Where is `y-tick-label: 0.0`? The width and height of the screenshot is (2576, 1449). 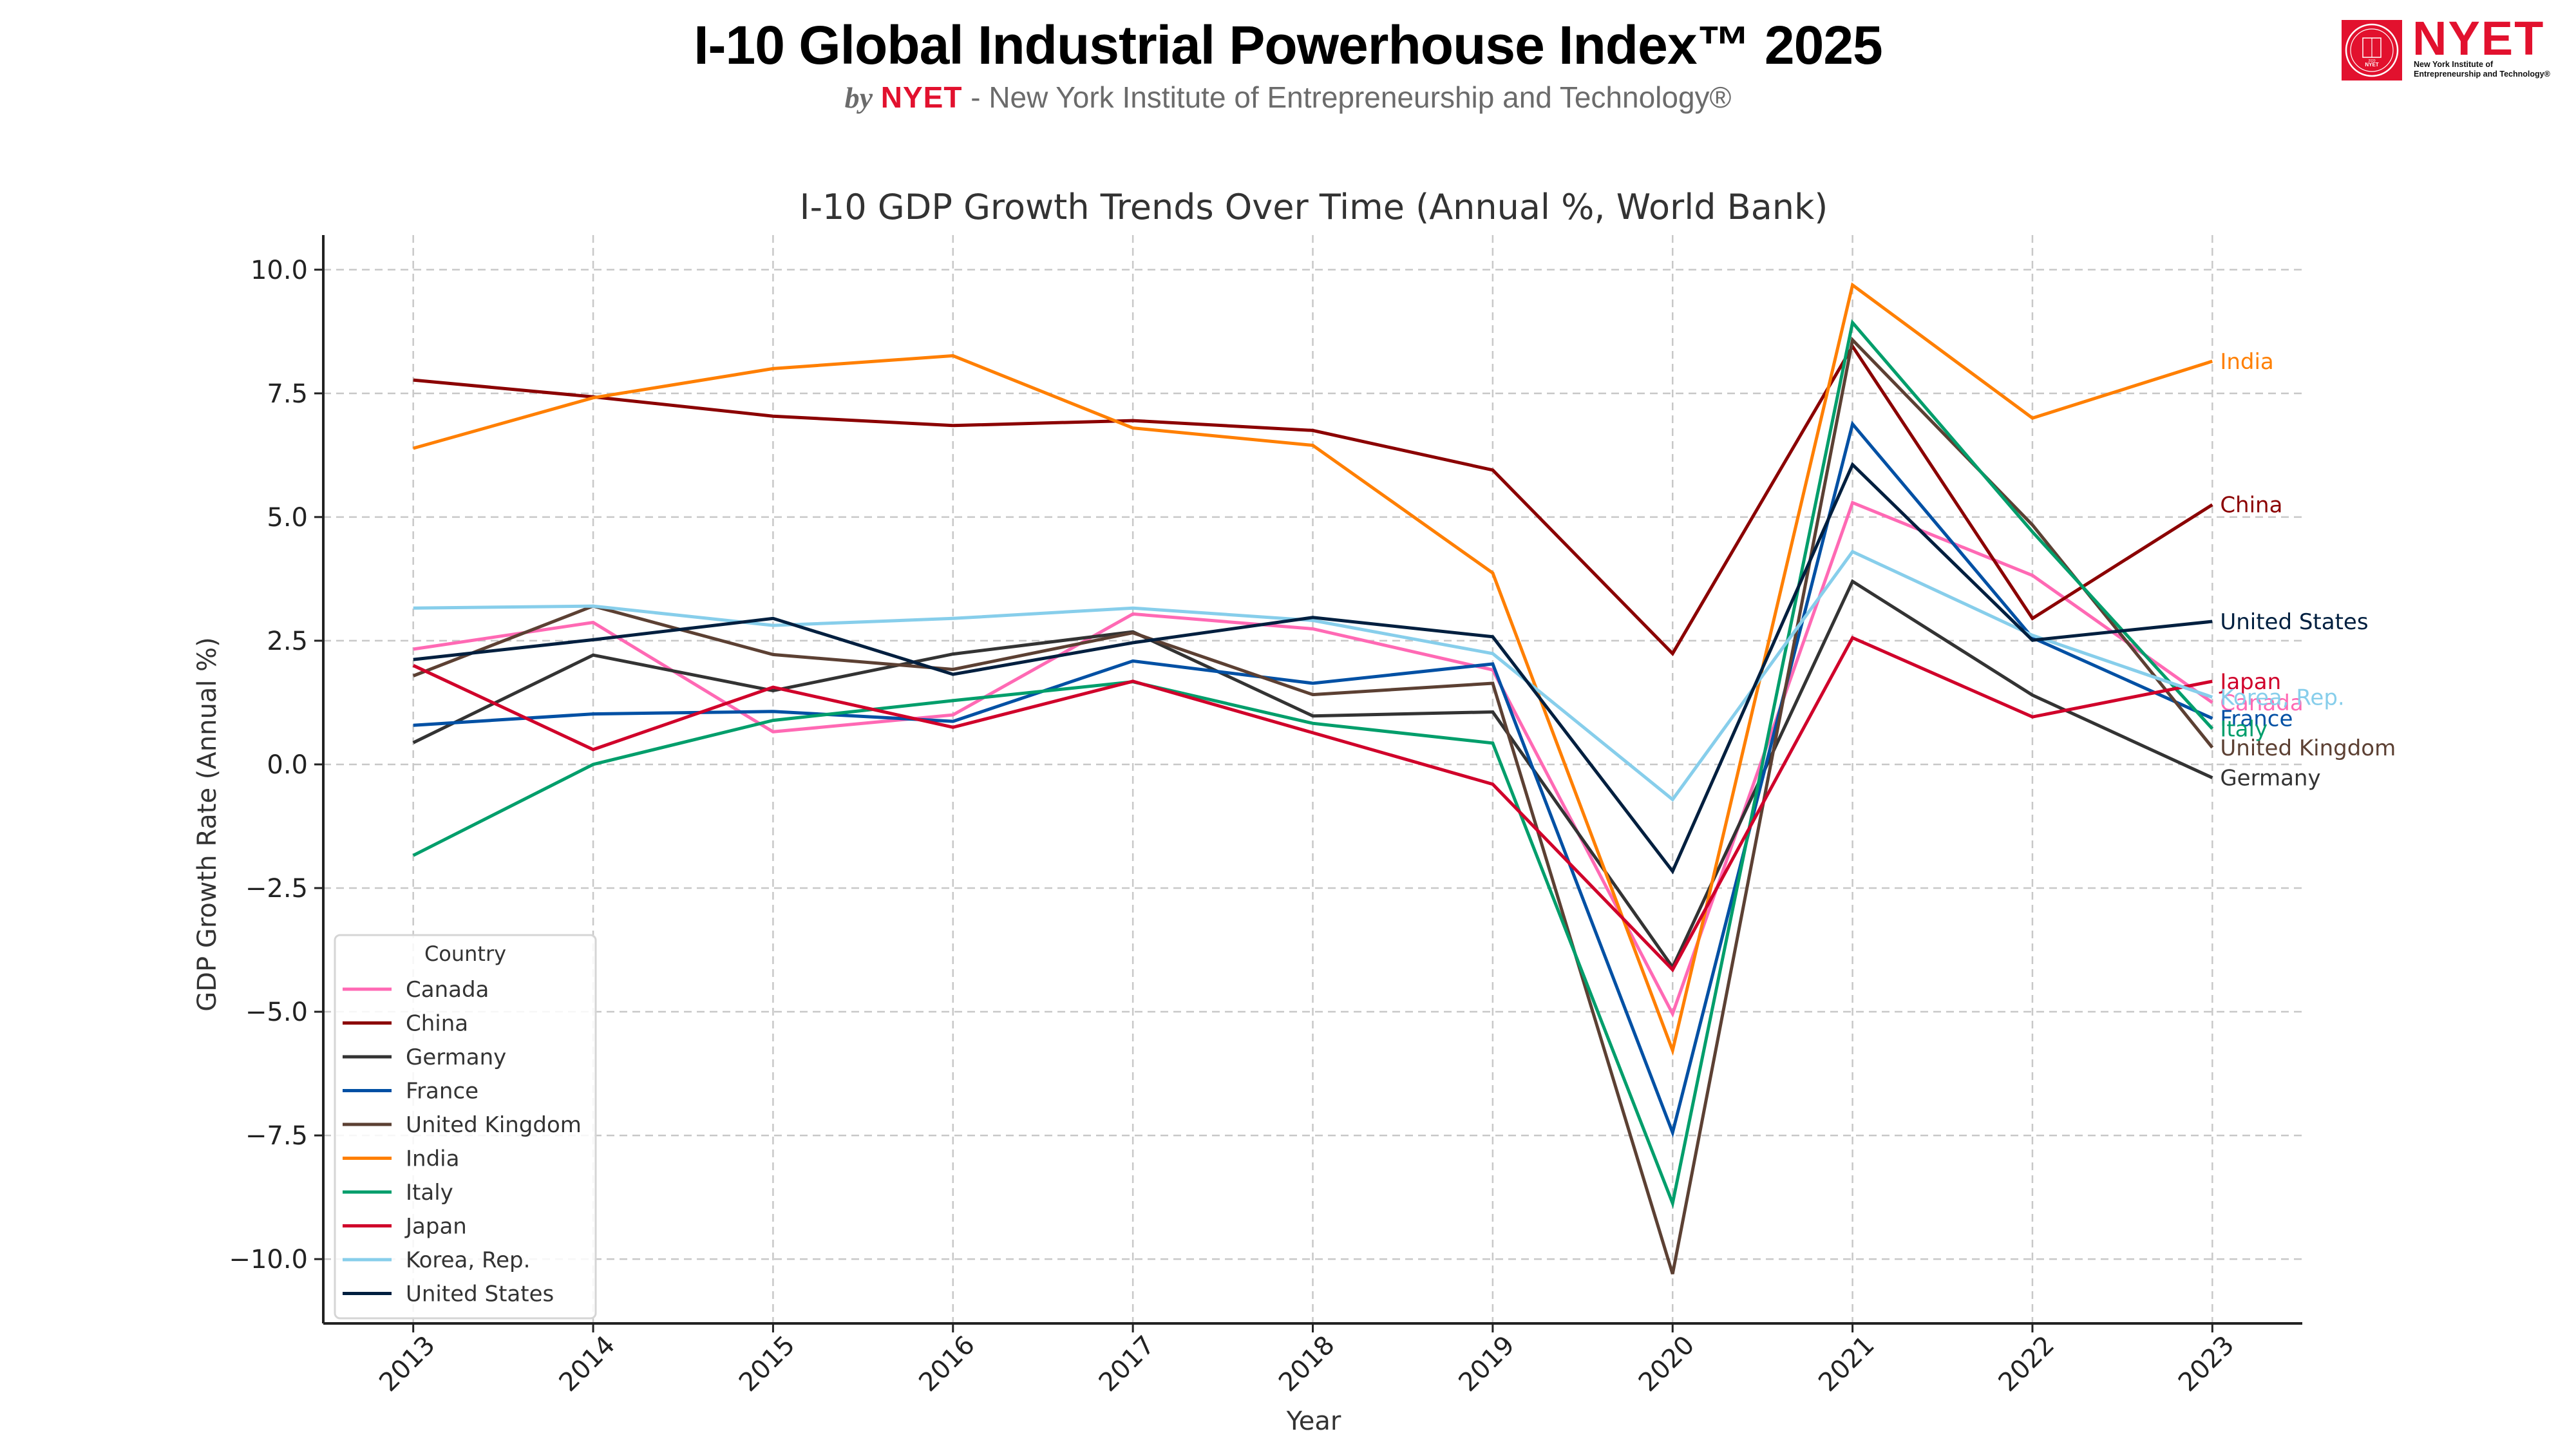
y-tick-label: 0.0 is located at coordinates (287, 765).